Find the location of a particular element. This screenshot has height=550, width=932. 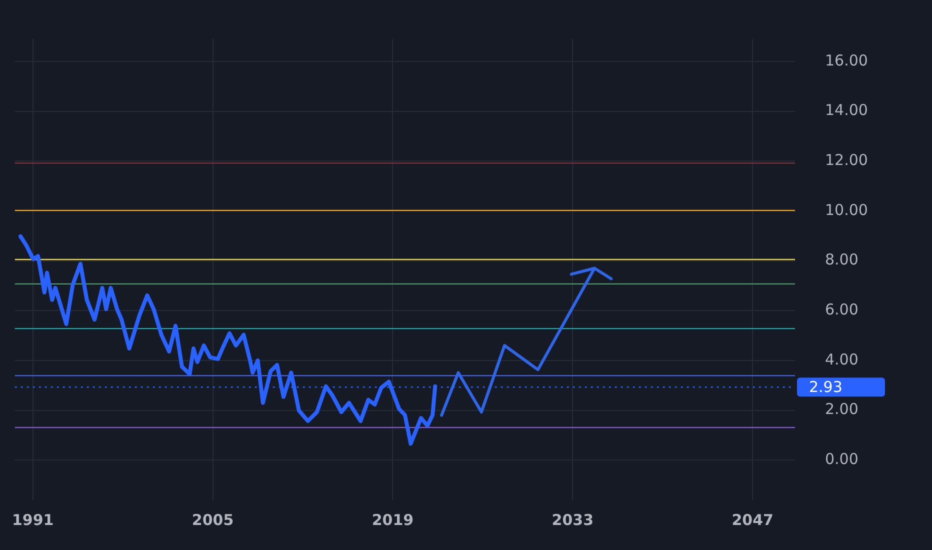

y-tick-label: 4.00 is located at coordinates (841, 359).